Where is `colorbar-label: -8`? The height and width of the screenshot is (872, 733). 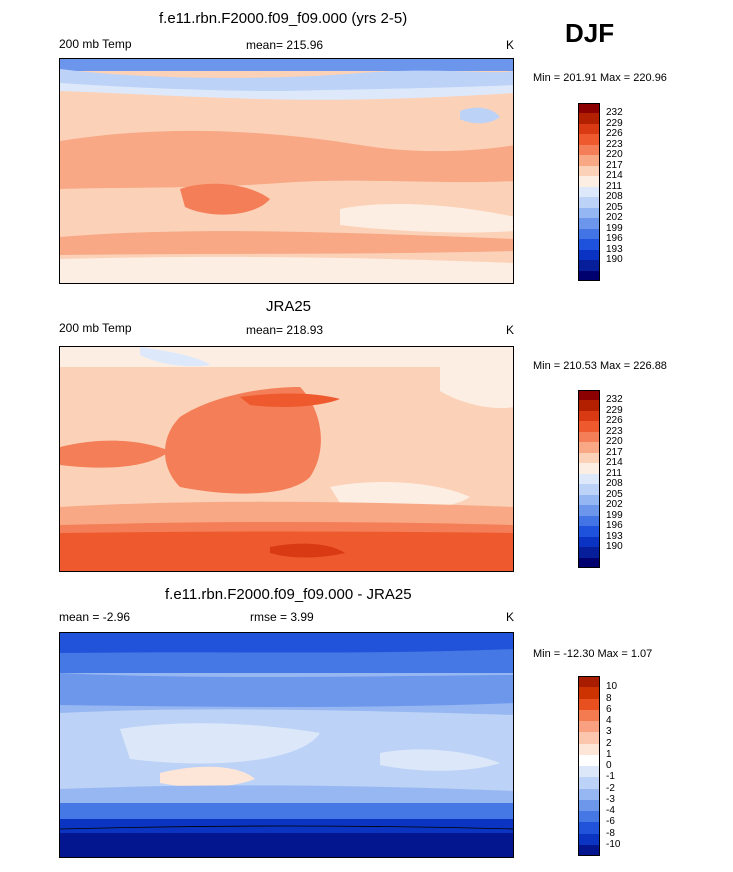 colorbar-label: -8 is located at coordinates (610, 833).